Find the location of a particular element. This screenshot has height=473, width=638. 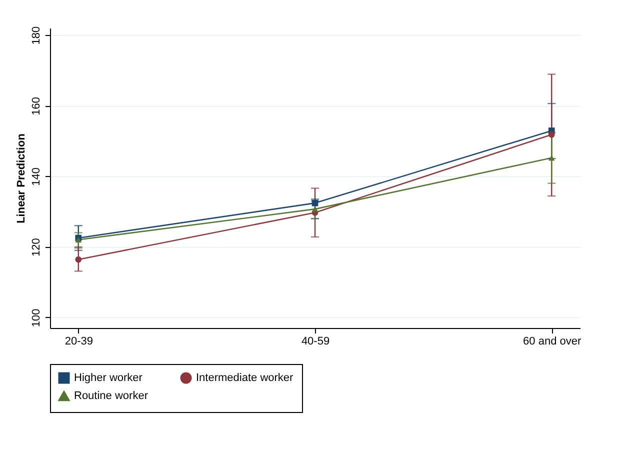

y-tick-label: 100 is located at coordinates (36, 318).